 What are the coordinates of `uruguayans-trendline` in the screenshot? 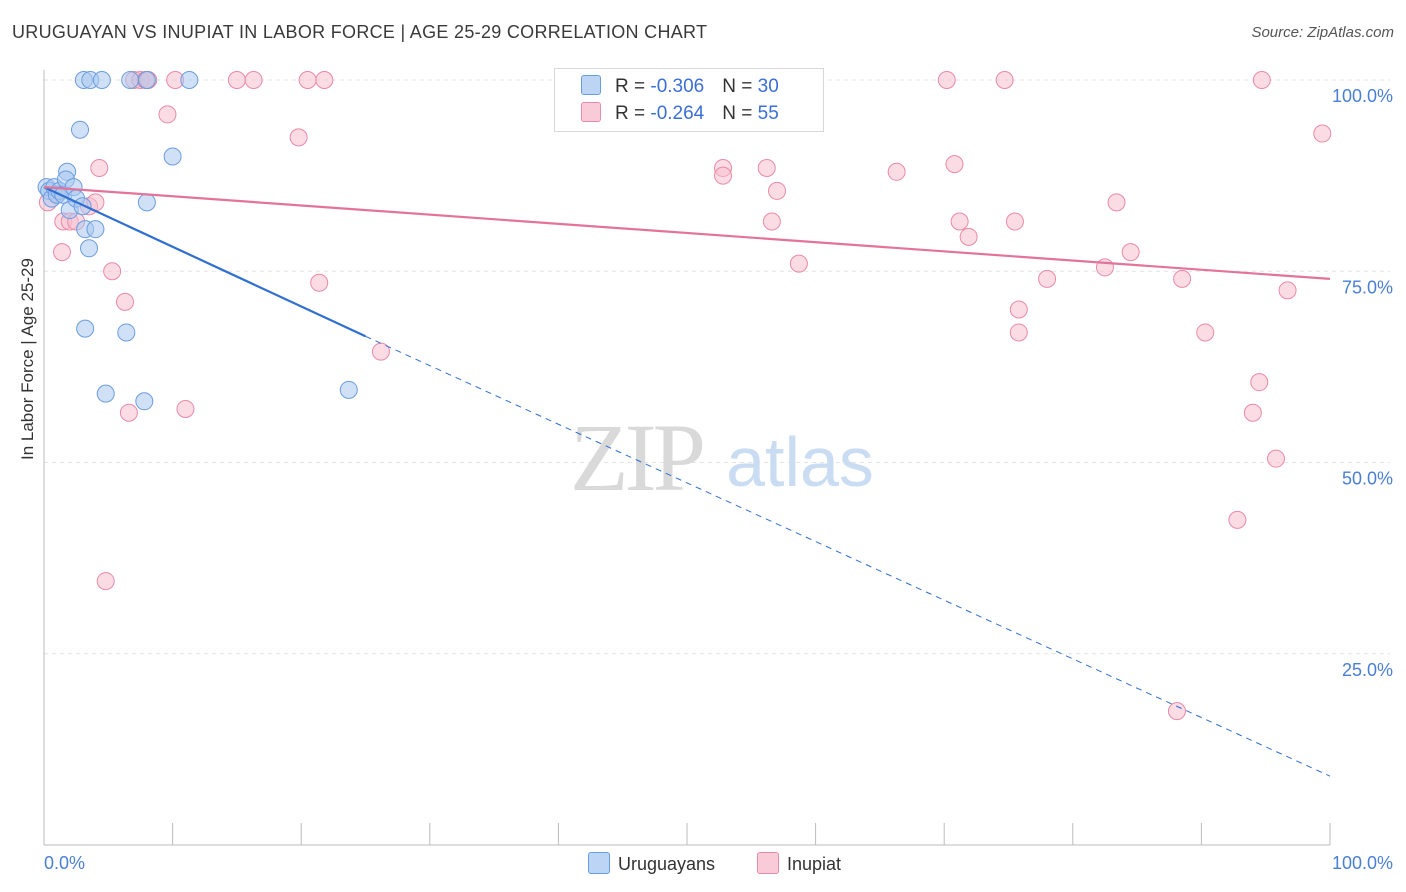 It's located at (204, 262).